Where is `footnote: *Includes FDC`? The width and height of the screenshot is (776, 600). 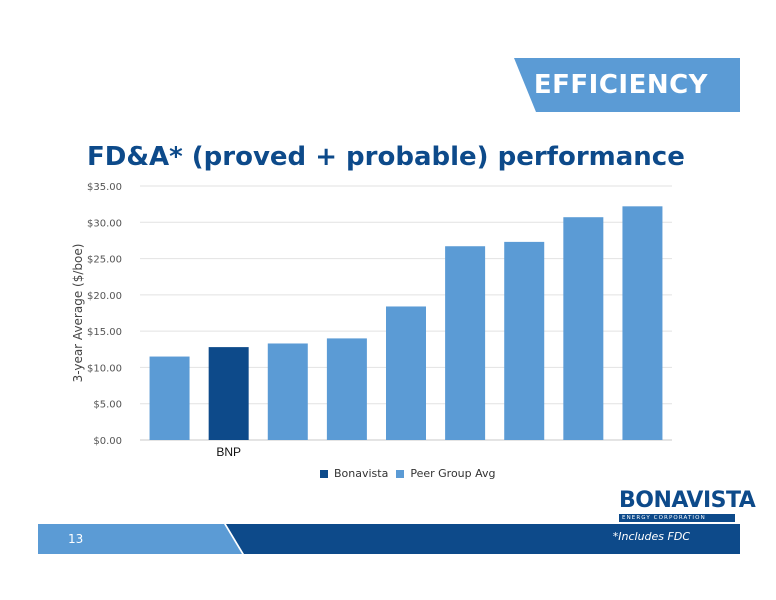 footnote: *Includes FDC is located at coordinates (651, 536).